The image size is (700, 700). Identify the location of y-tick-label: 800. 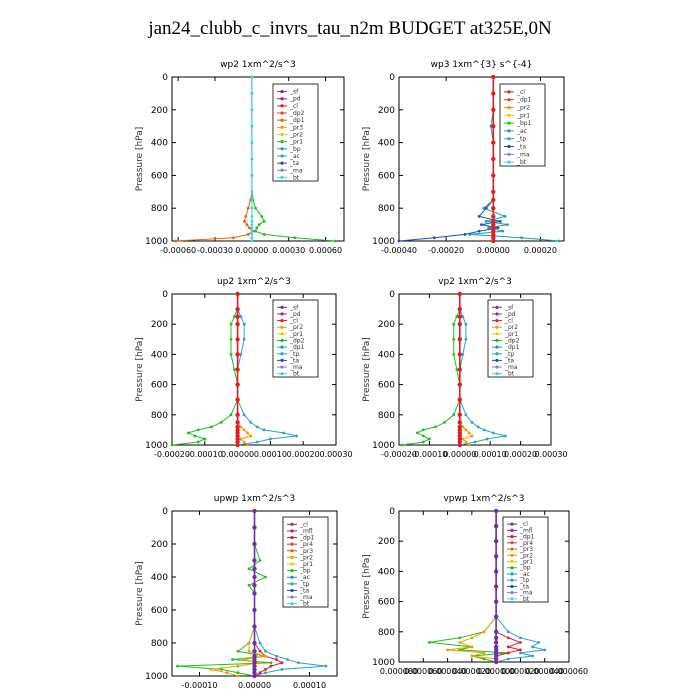
(159, 209).